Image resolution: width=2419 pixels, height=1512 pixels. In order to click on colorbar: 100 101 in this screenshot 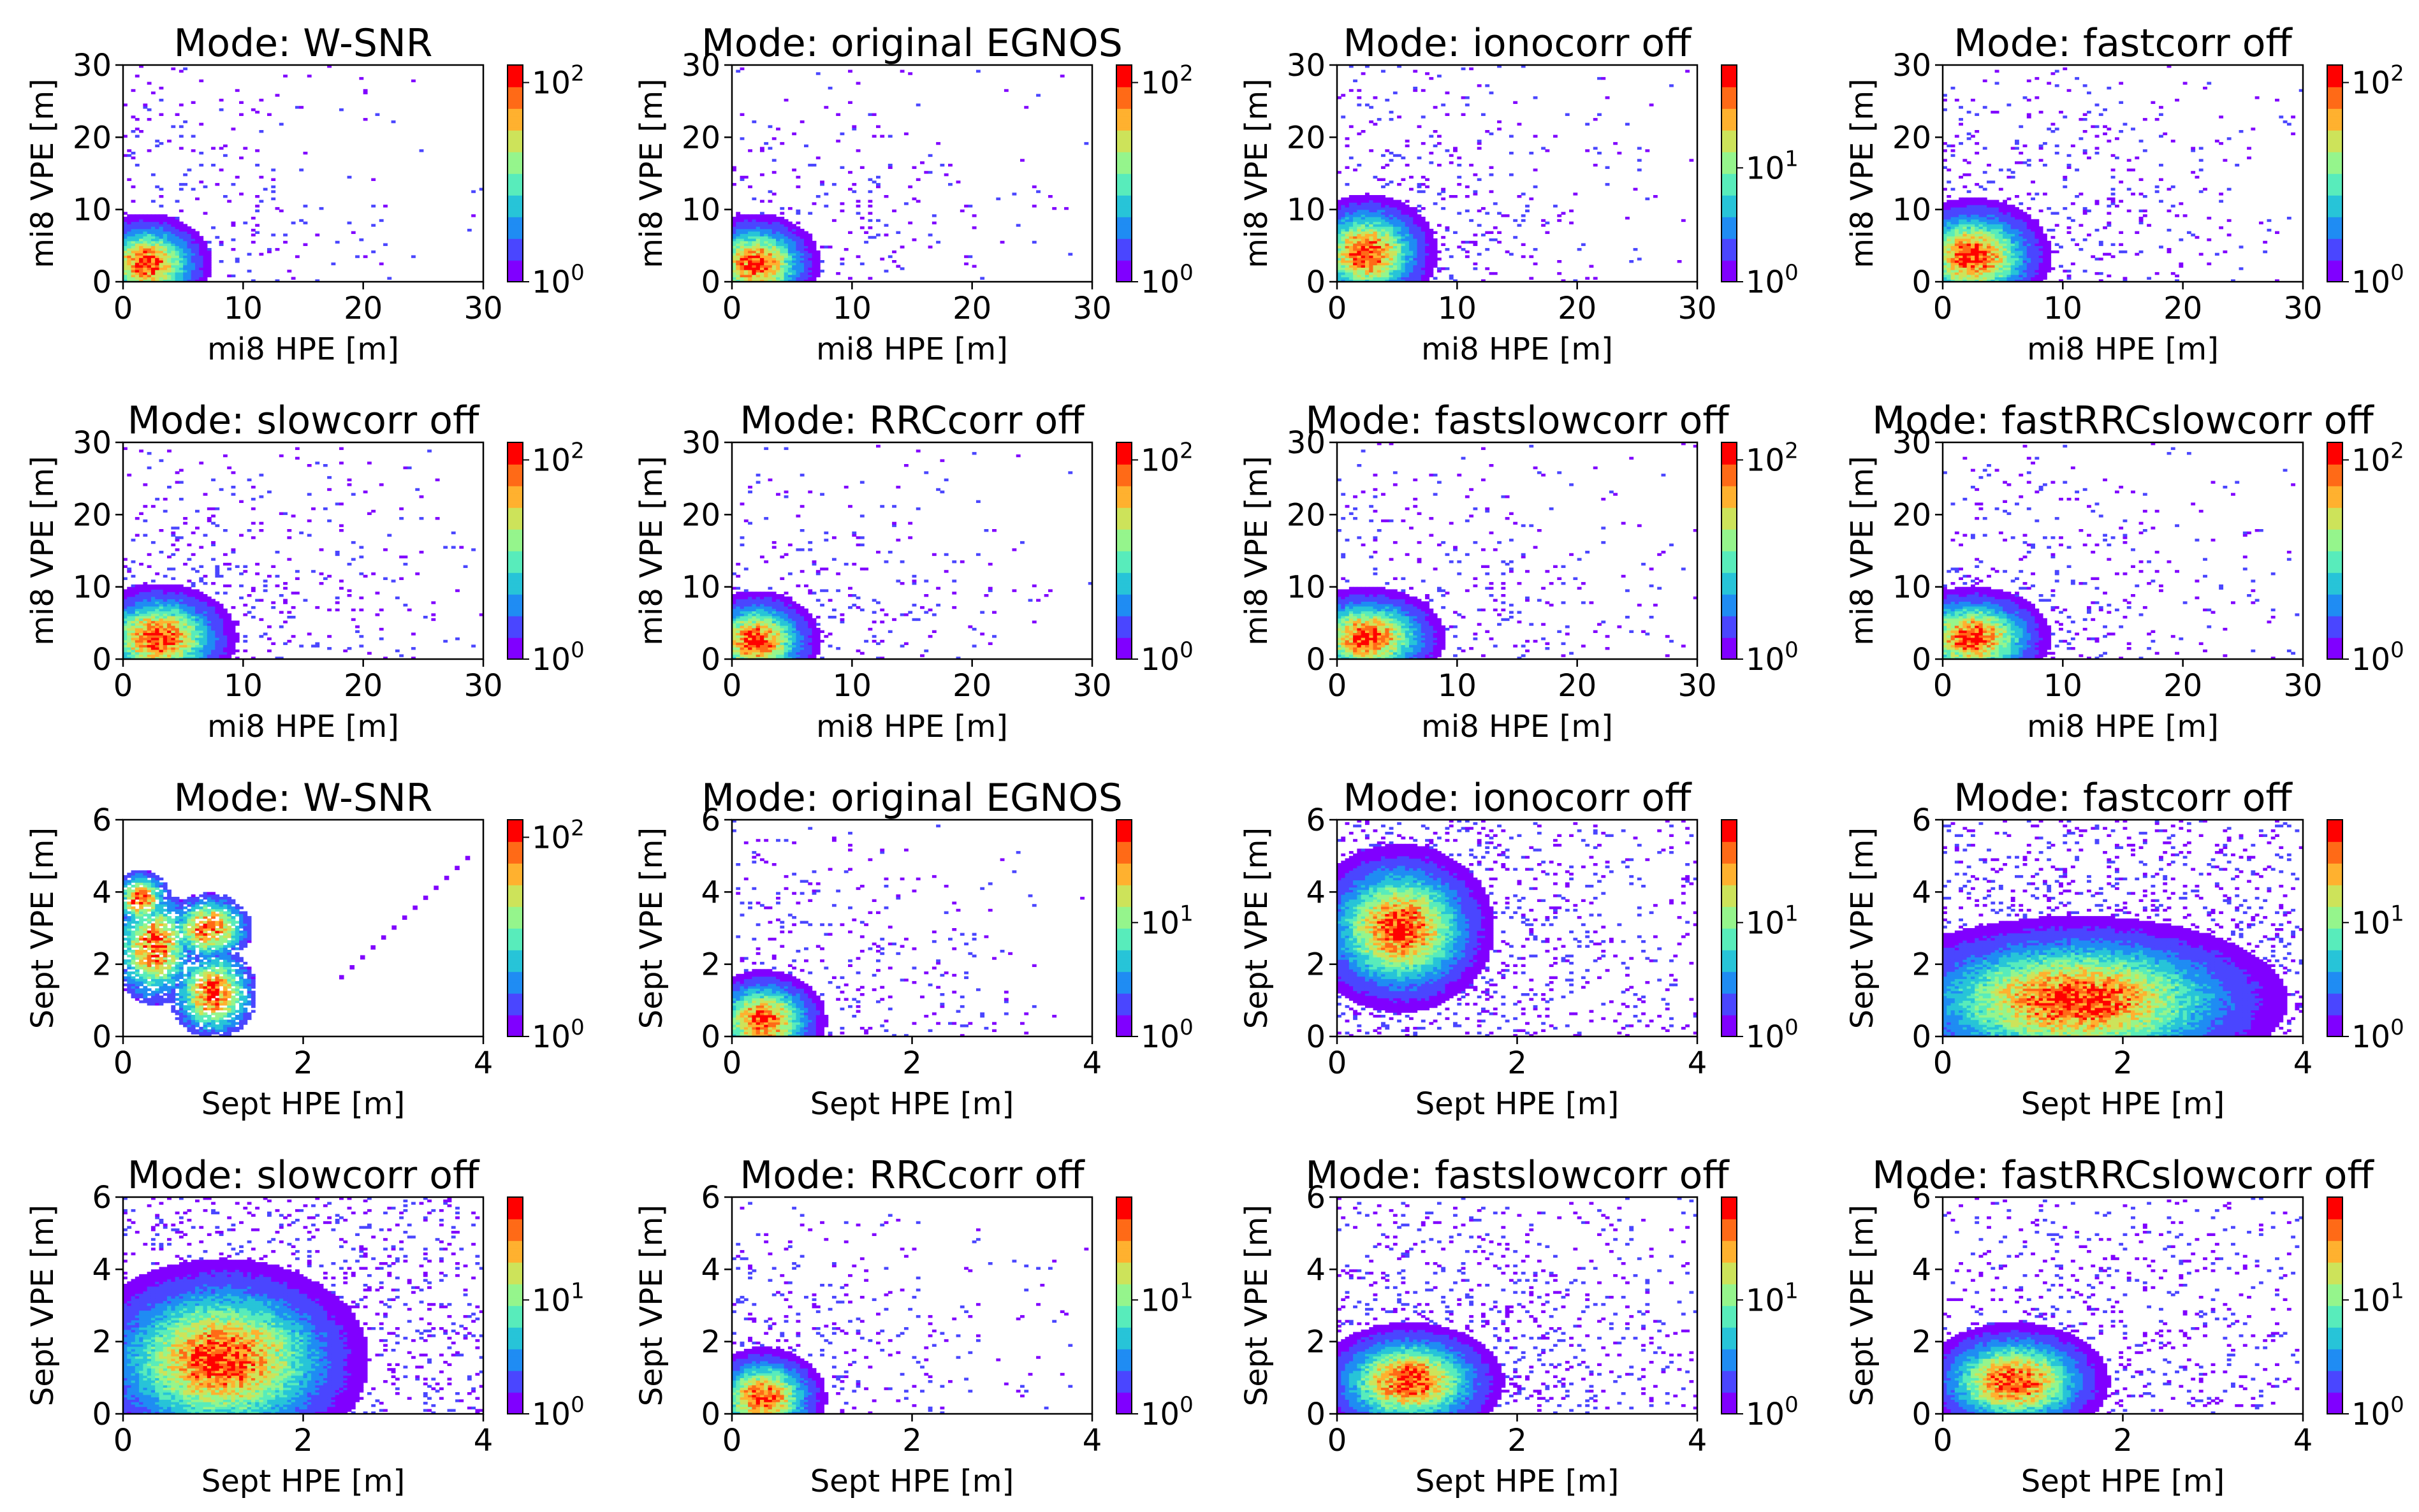, I will do `click(1155, 937)`.